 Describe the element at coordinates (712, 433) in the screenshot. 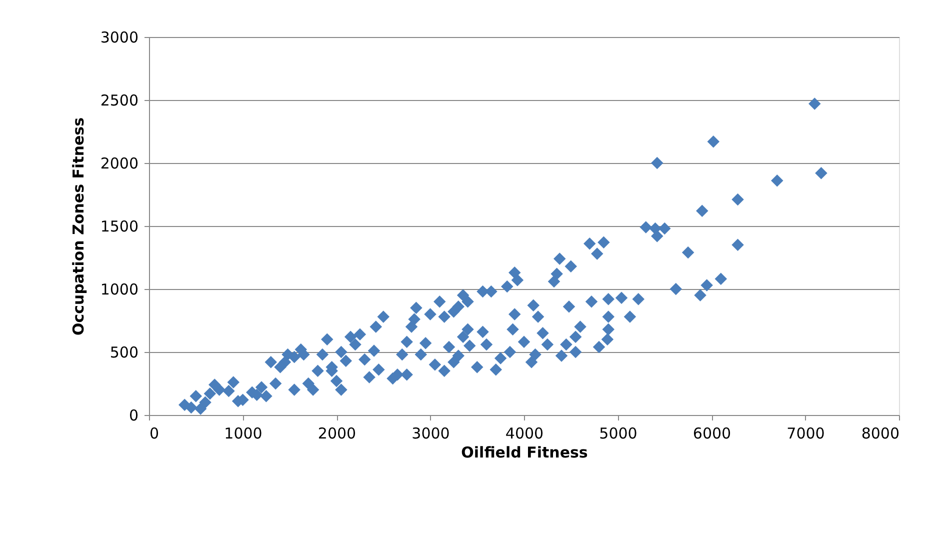

I see `x-tick-label: 6000` at that location.